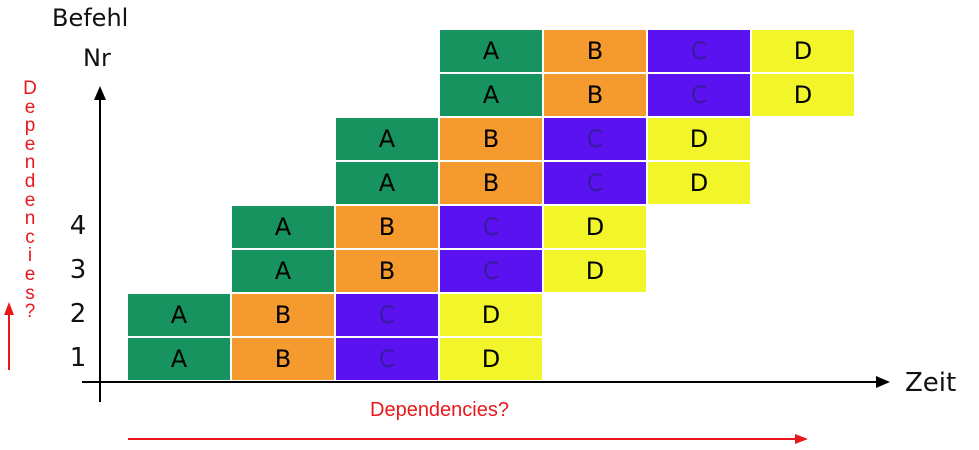 Image resolution: width=979 pixels, height=450 pixels. I want to click on y-axis-label-line1: Befehl, so click(90, 18).